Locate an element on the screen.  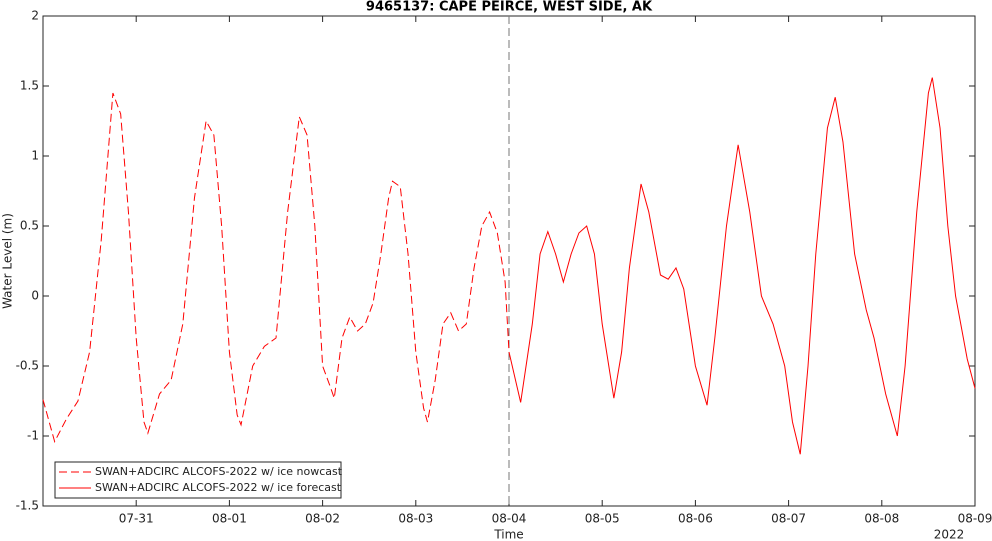
y-tick-label: -0.5 is located at coordinates (27, 366).